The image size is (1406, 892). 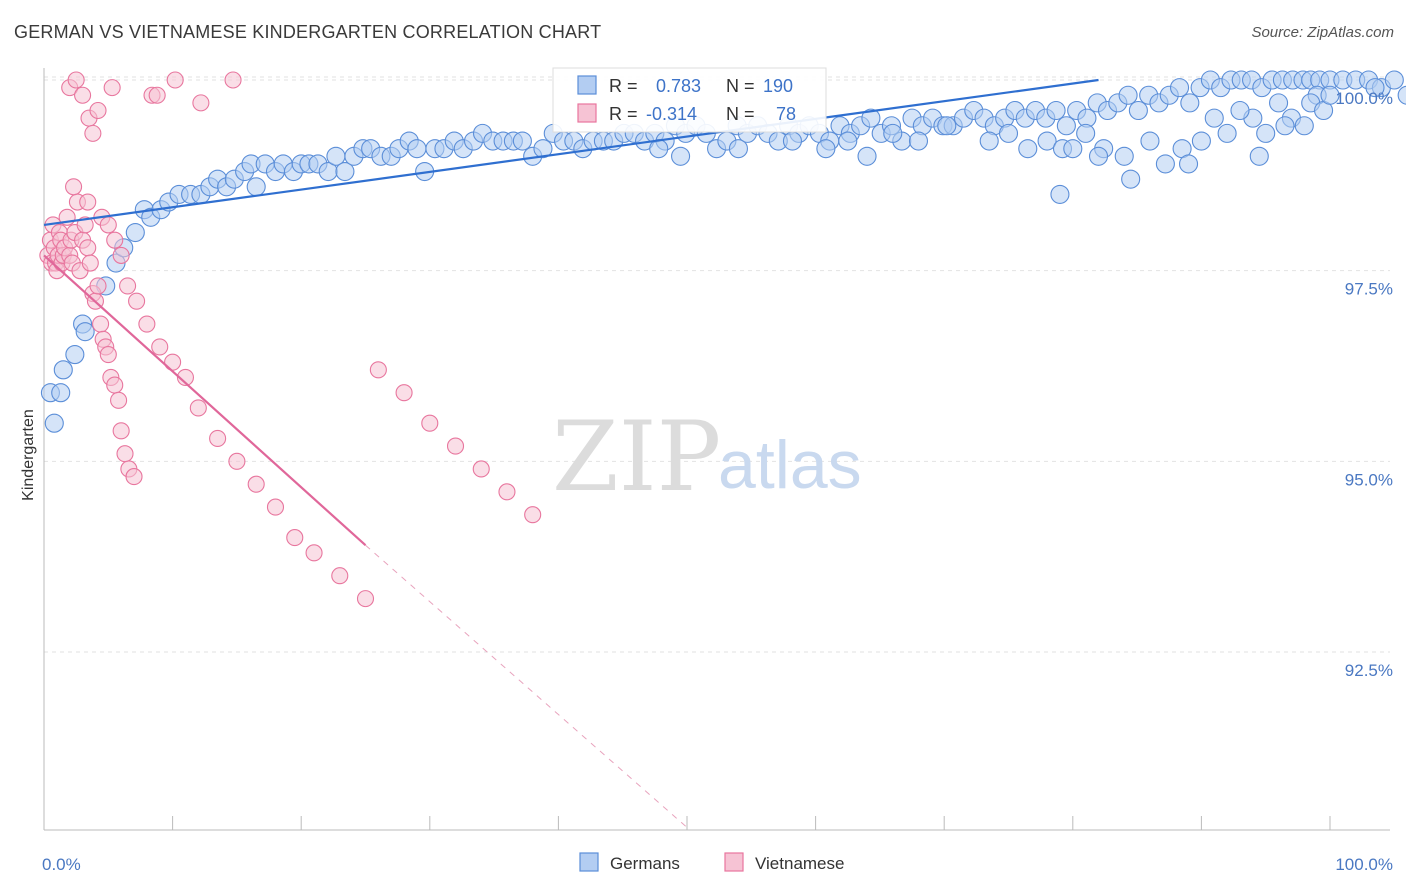 I want to click on x-tick-label: 0.0%, so click(x=61, y=864).